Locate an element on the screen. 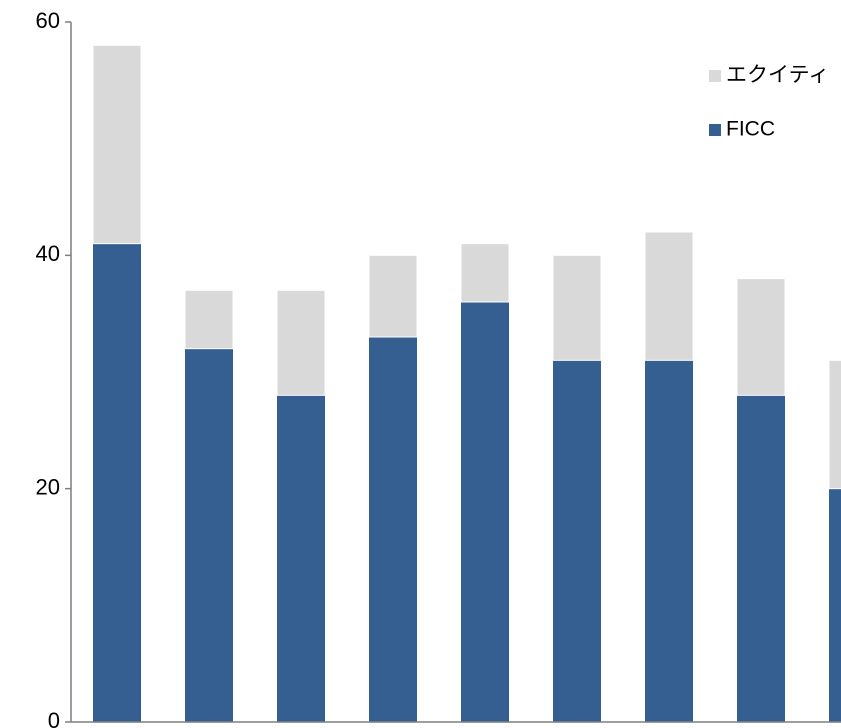 The image size is (841, 728). legend: エクイティ FICC is located at coordinates (769, 102).